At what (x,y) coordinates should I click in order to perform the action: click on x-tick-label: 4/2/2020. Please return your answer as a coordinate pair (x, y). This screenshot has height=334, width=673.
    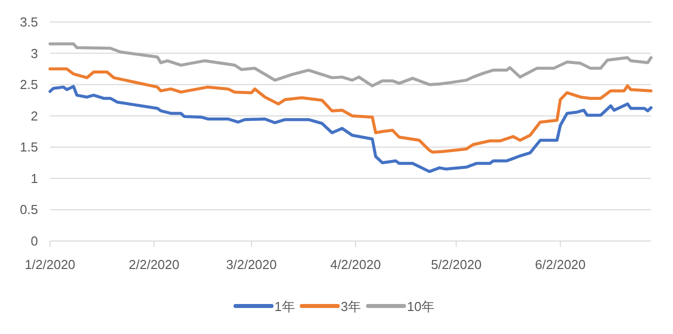
    Looking at the image, I should click on (355, 264).